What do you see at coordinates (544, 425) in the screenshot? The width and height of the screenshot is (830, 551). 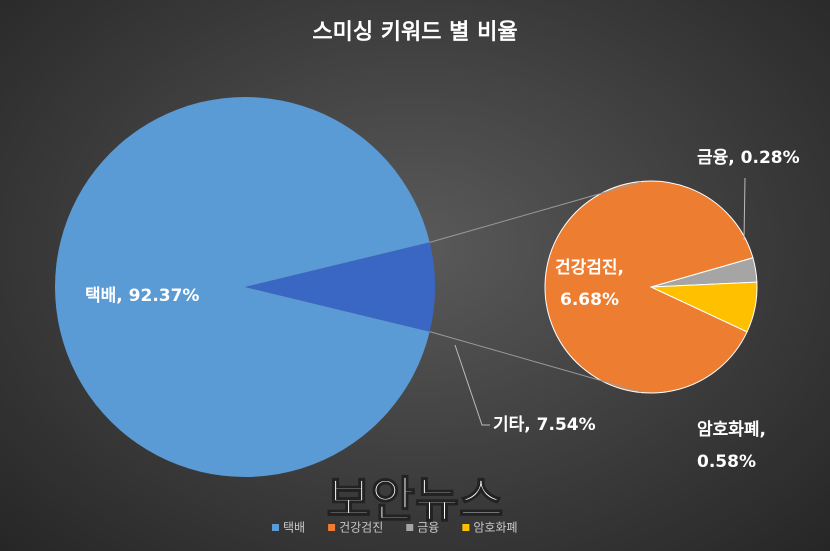 I see `data-label: 기타, 7.54%` at bounding box center [544, 425].